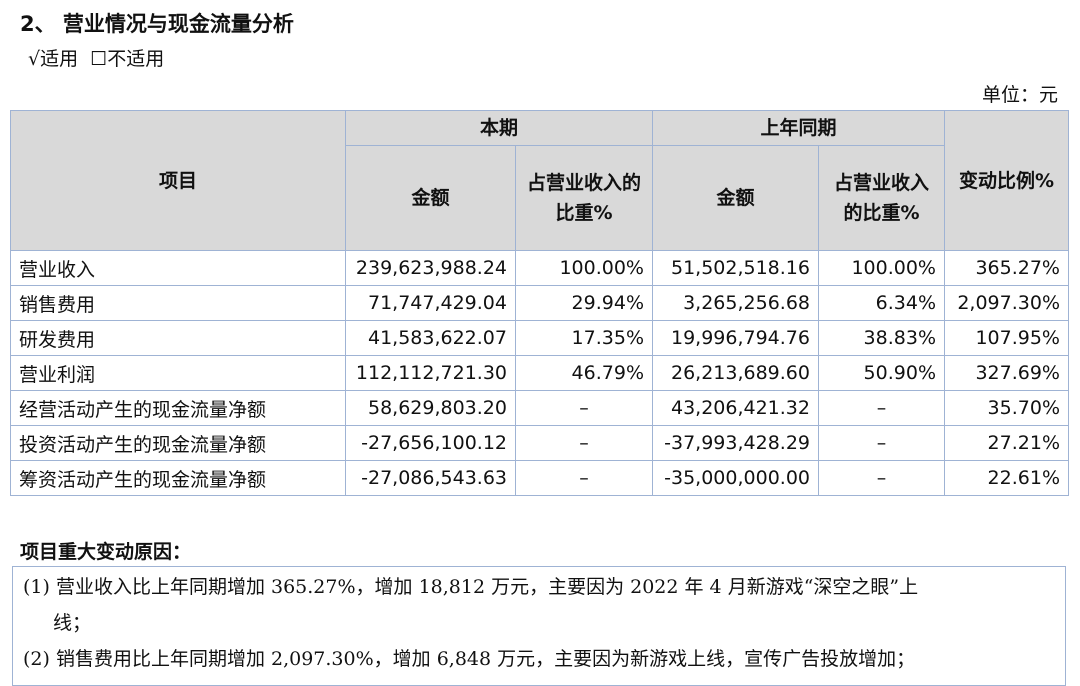  Describe the element at coordinates (430, 408) in the screenshot. I see `table-cell: 58,629,803.20` at that location.